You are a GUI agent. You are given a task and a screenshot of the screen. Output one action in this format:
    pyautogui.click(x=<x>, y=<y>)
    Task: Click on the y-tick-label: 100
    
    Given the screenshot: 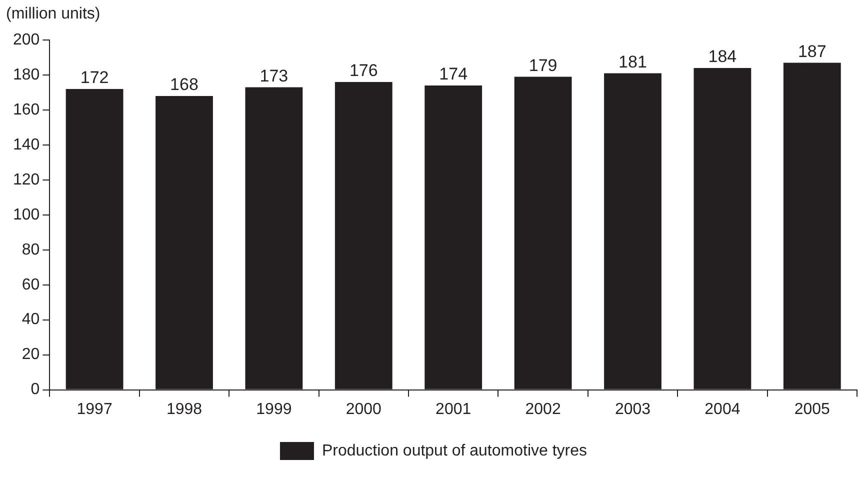 What is the action you would take?
    pyautogui.click(x=26, y=215)
    